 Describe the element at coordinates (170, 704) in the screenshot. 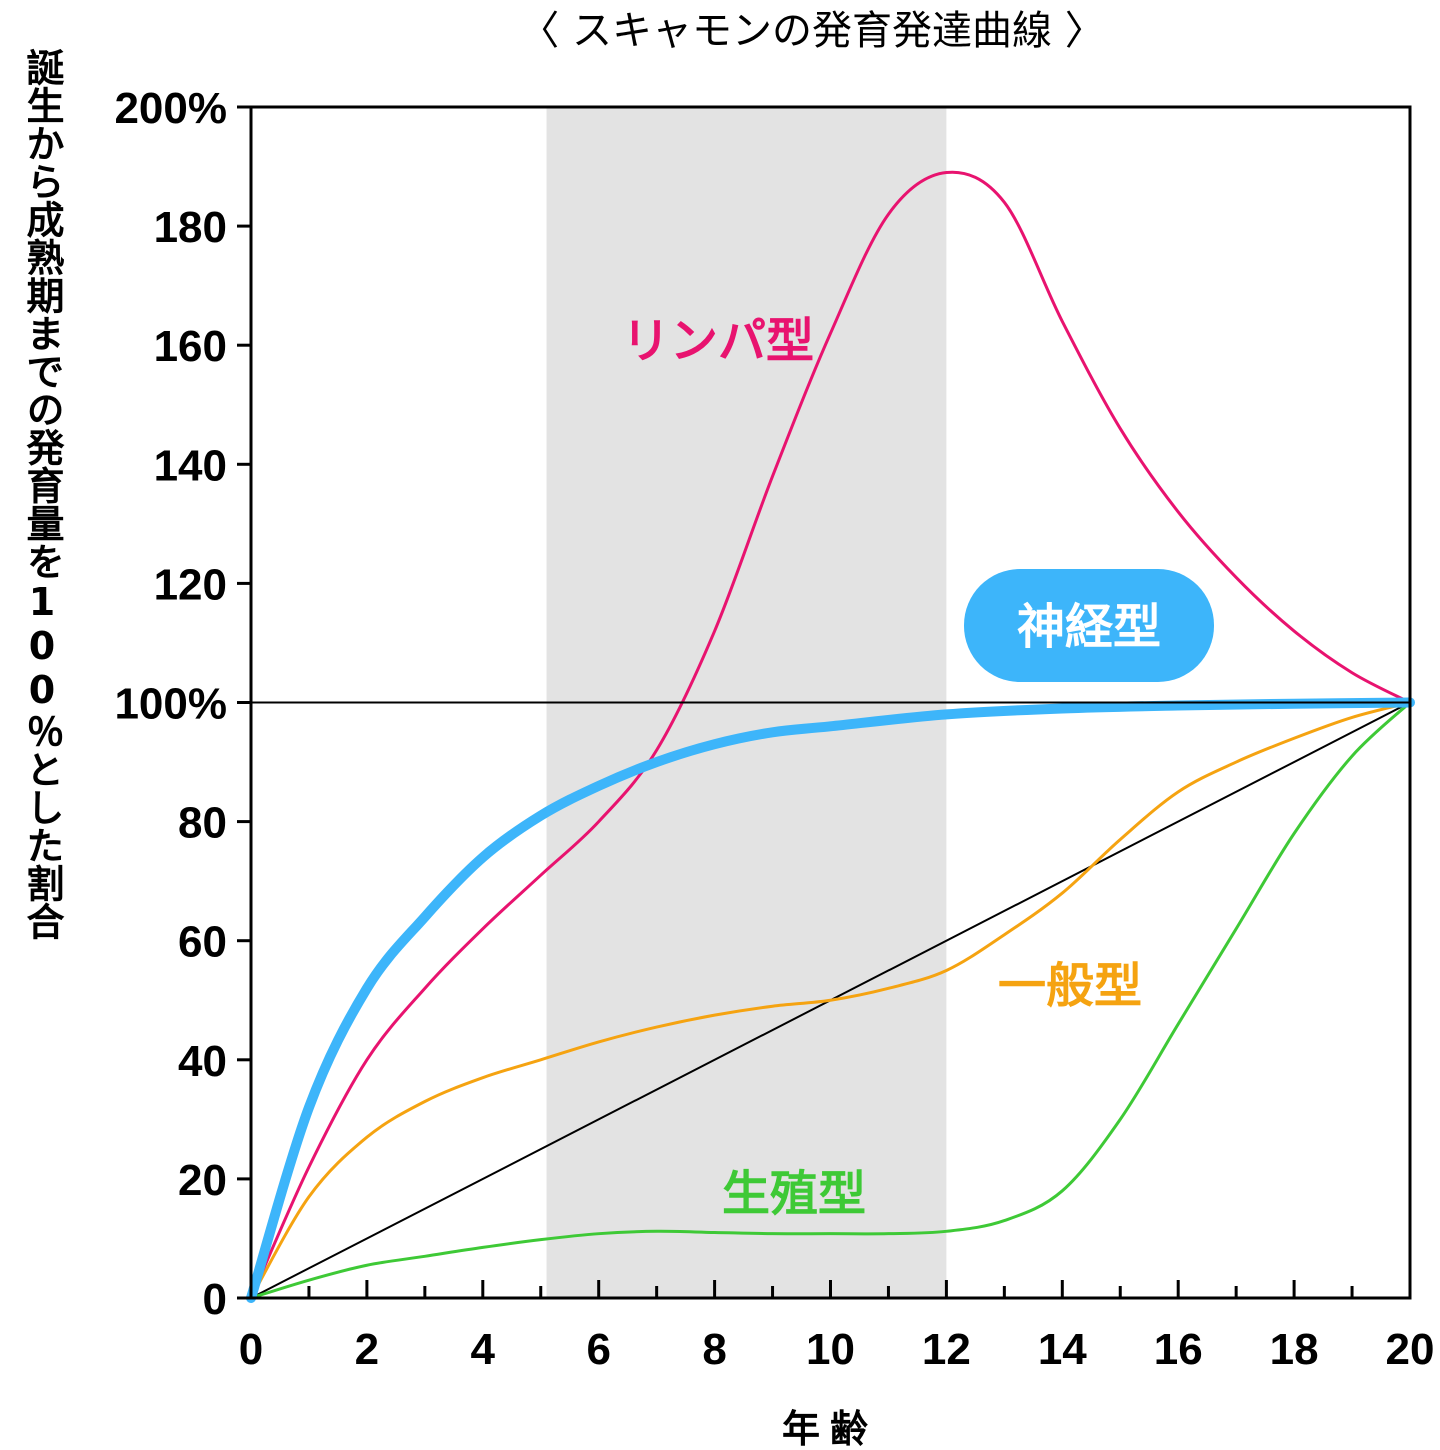

I see `y-tick-label: 100%` at that location.